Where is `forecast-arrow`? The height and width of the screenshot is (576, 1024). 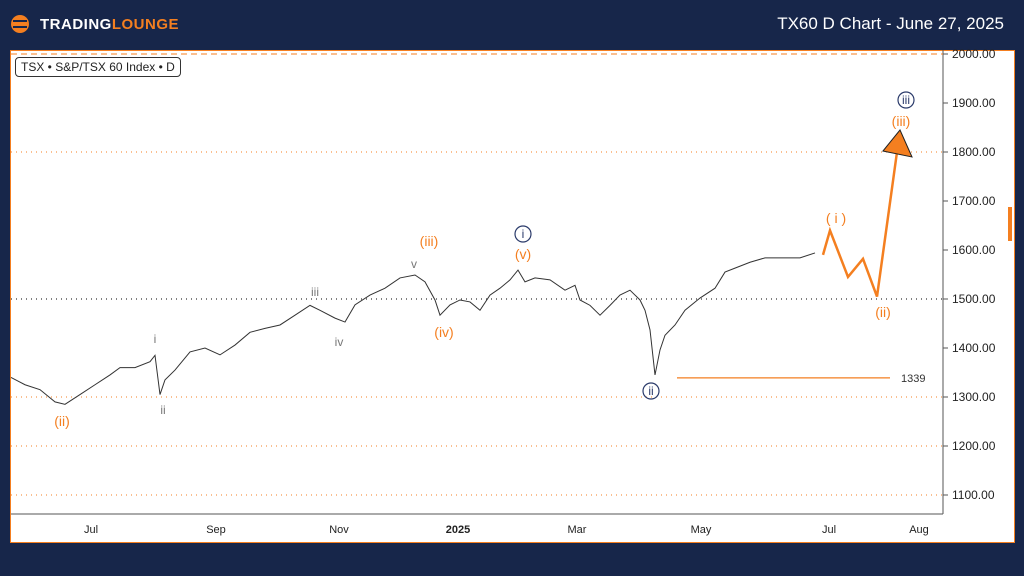
forecast-arrow is located at coordinates (897, 143).